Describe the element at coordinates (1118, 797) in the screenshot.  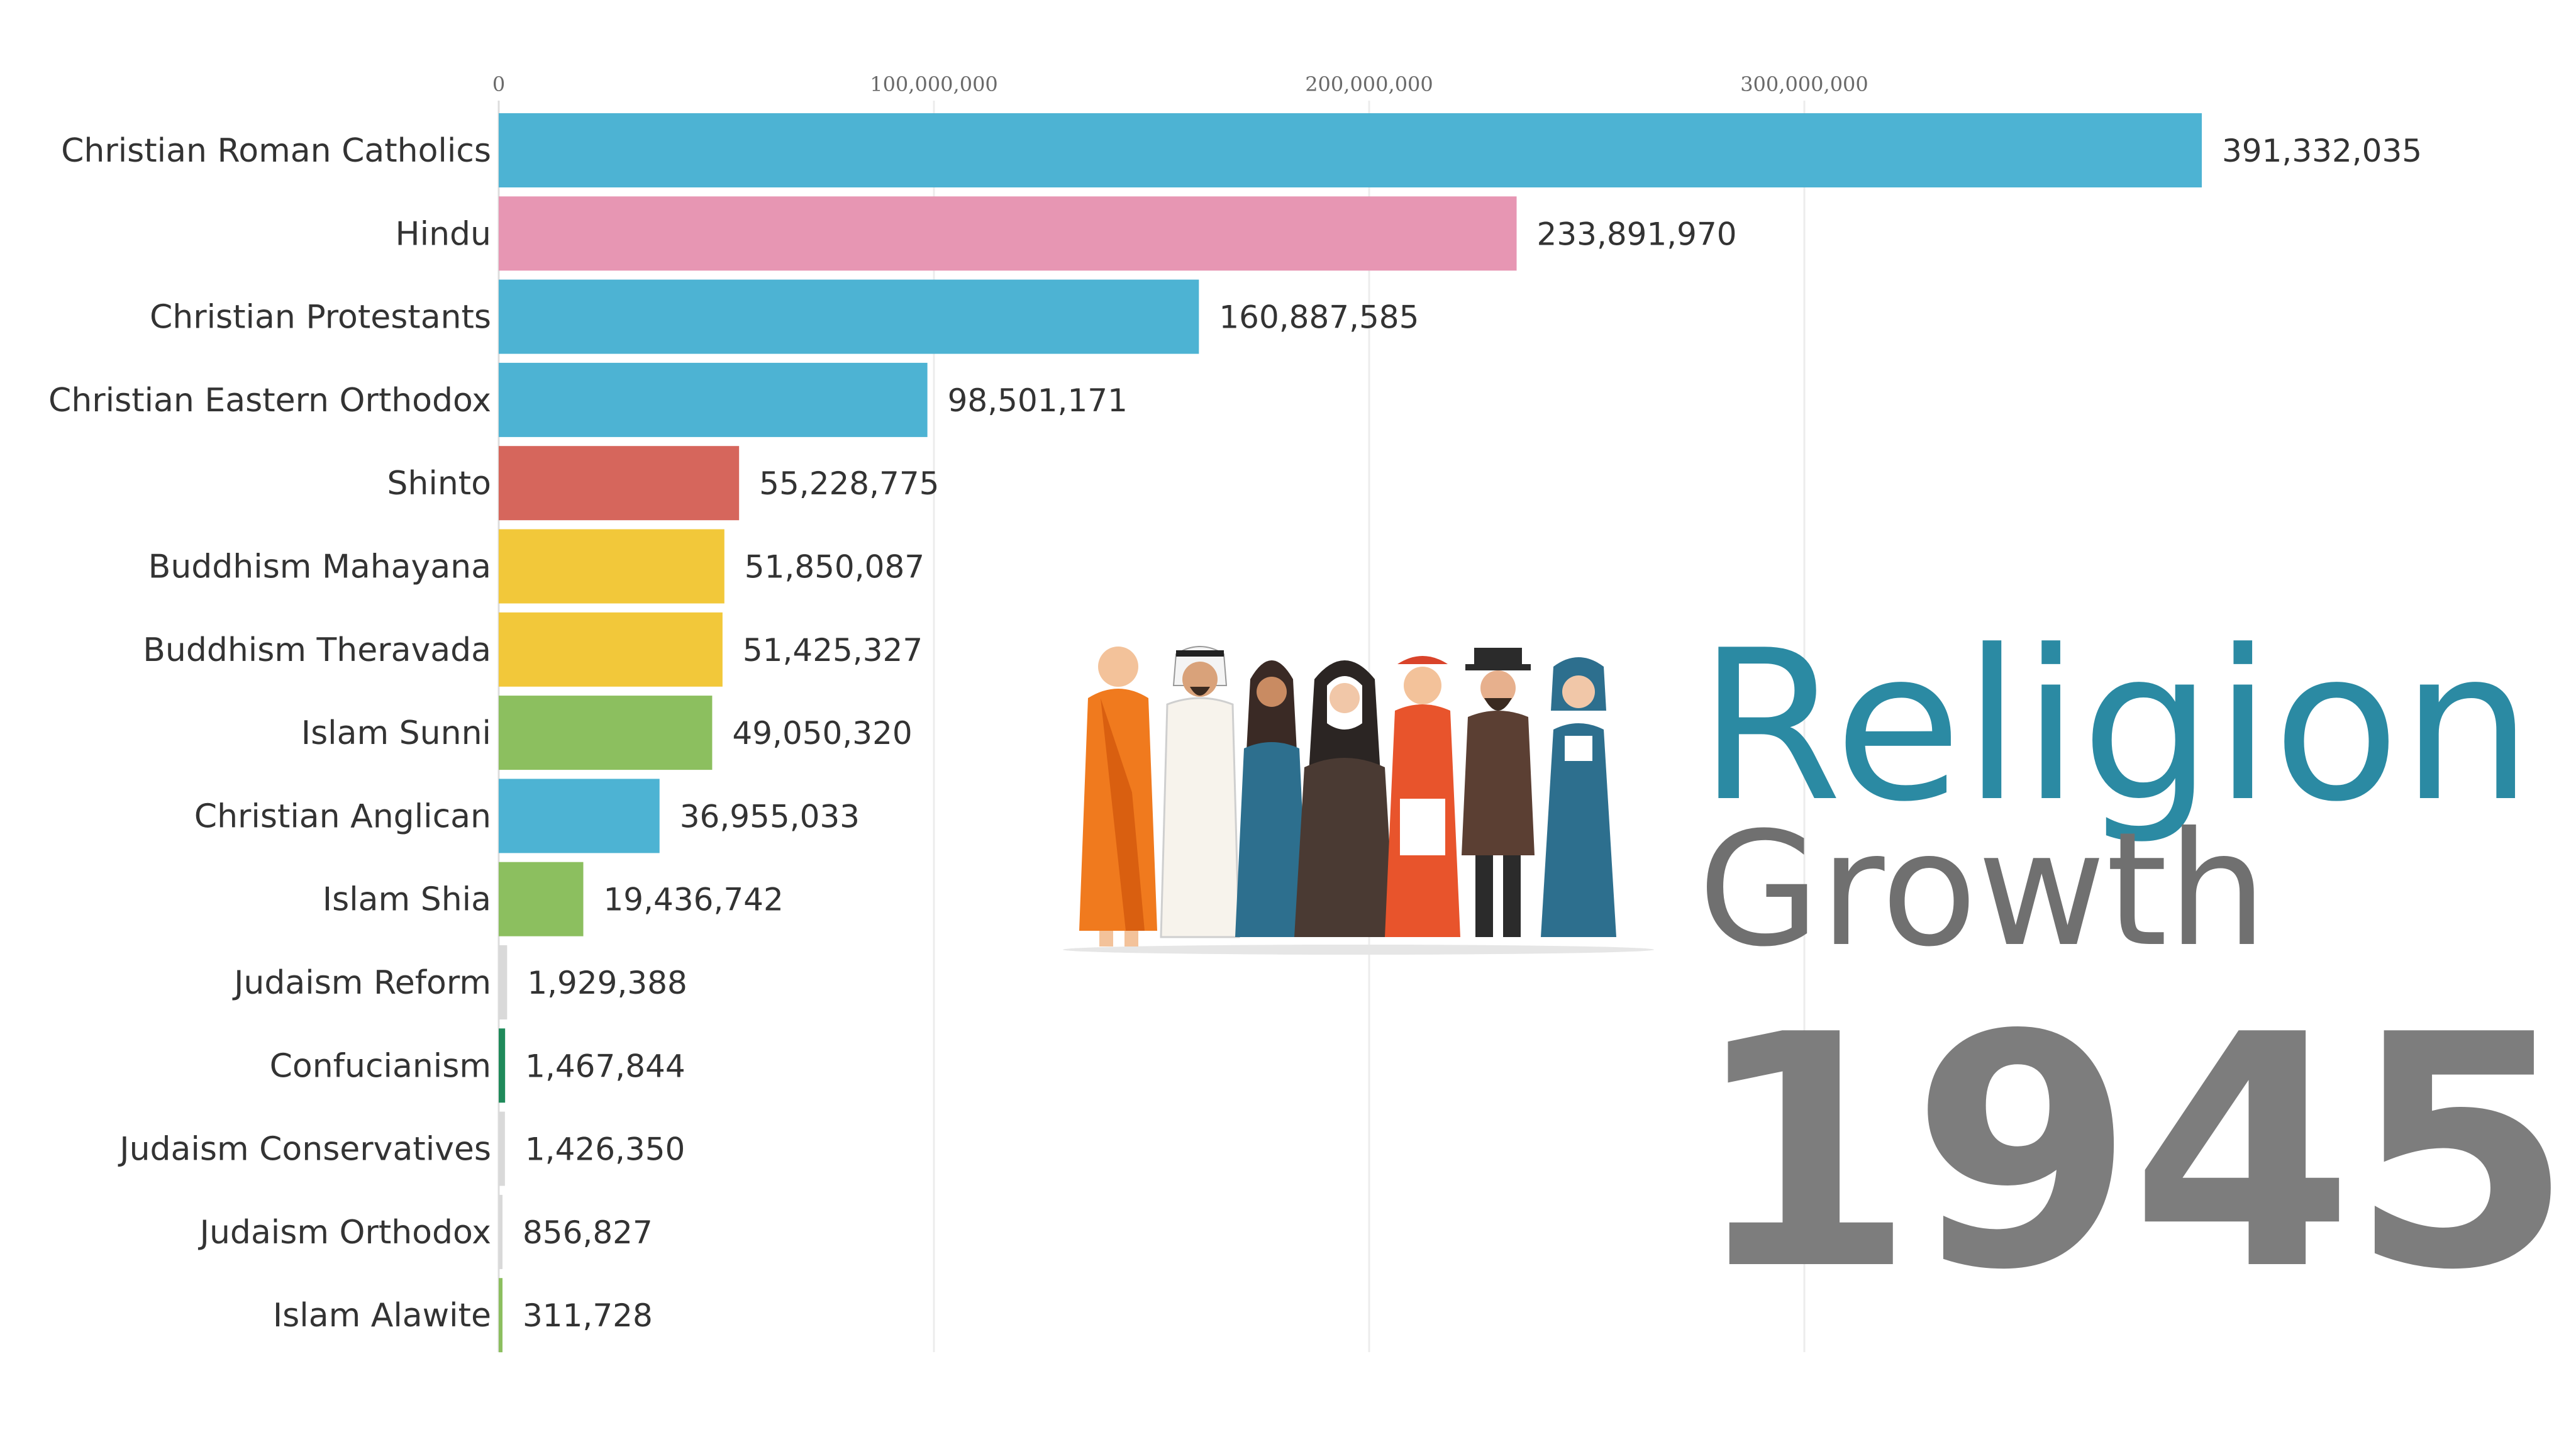
I see `monk-figure` at that location.